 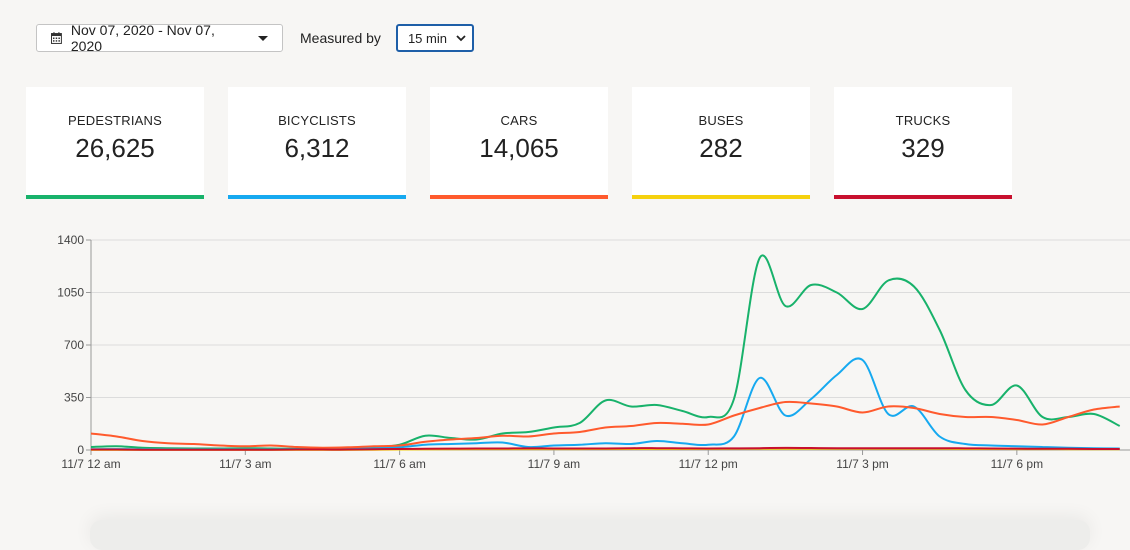 What do you see at coordinates (427, 38) in the screenshot?
I see `interval-select-value: 15 min` at bounding box center [427, 38].